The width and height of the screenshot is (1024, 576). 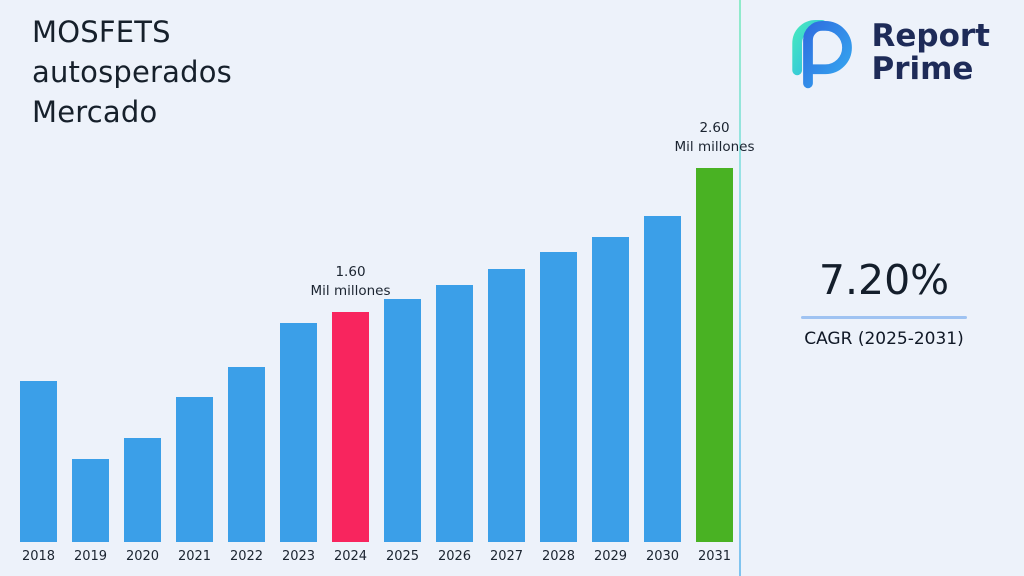 What do you see at coordinates (194, 469) in the screenshot?
I see `bar-2021` at bounding box center [194, 469].